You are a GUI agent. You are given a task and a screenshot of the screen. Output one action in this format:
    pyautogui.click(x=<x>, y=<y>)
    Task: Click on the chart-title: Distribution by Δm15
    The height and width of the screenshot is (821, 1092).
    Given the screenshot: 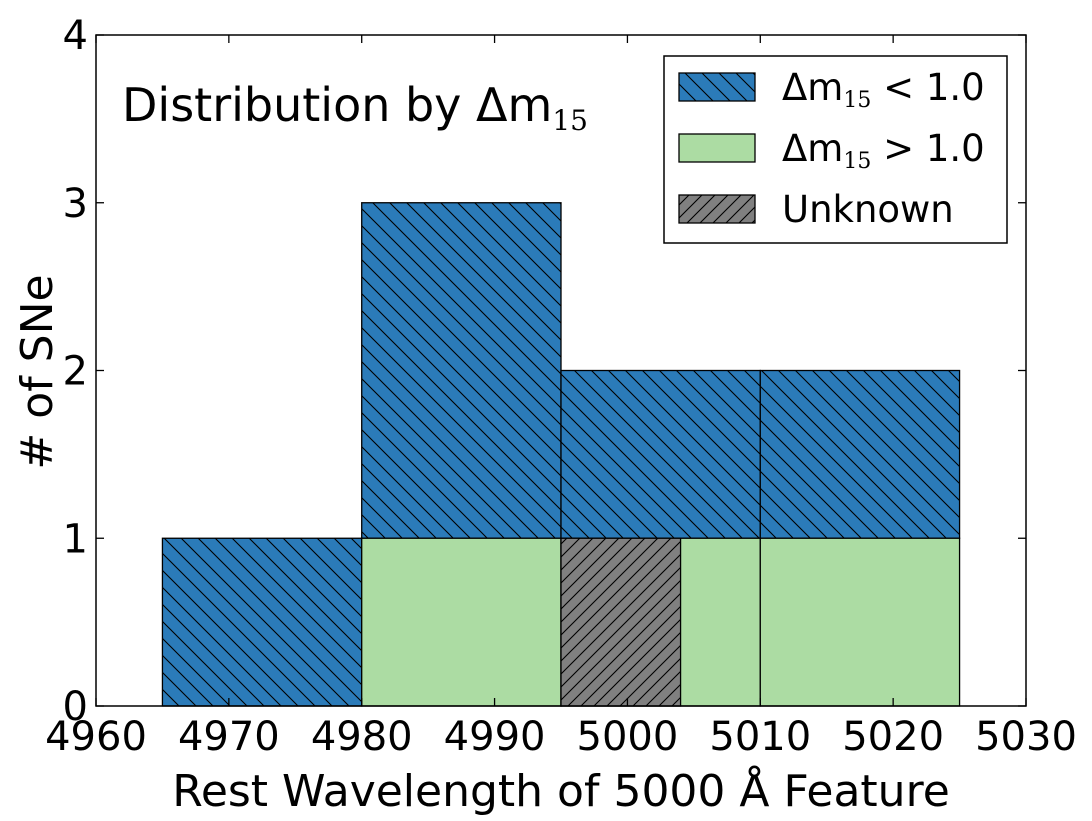 What is the action you would take?
    pyautogui.click(x=355, y=107)
    